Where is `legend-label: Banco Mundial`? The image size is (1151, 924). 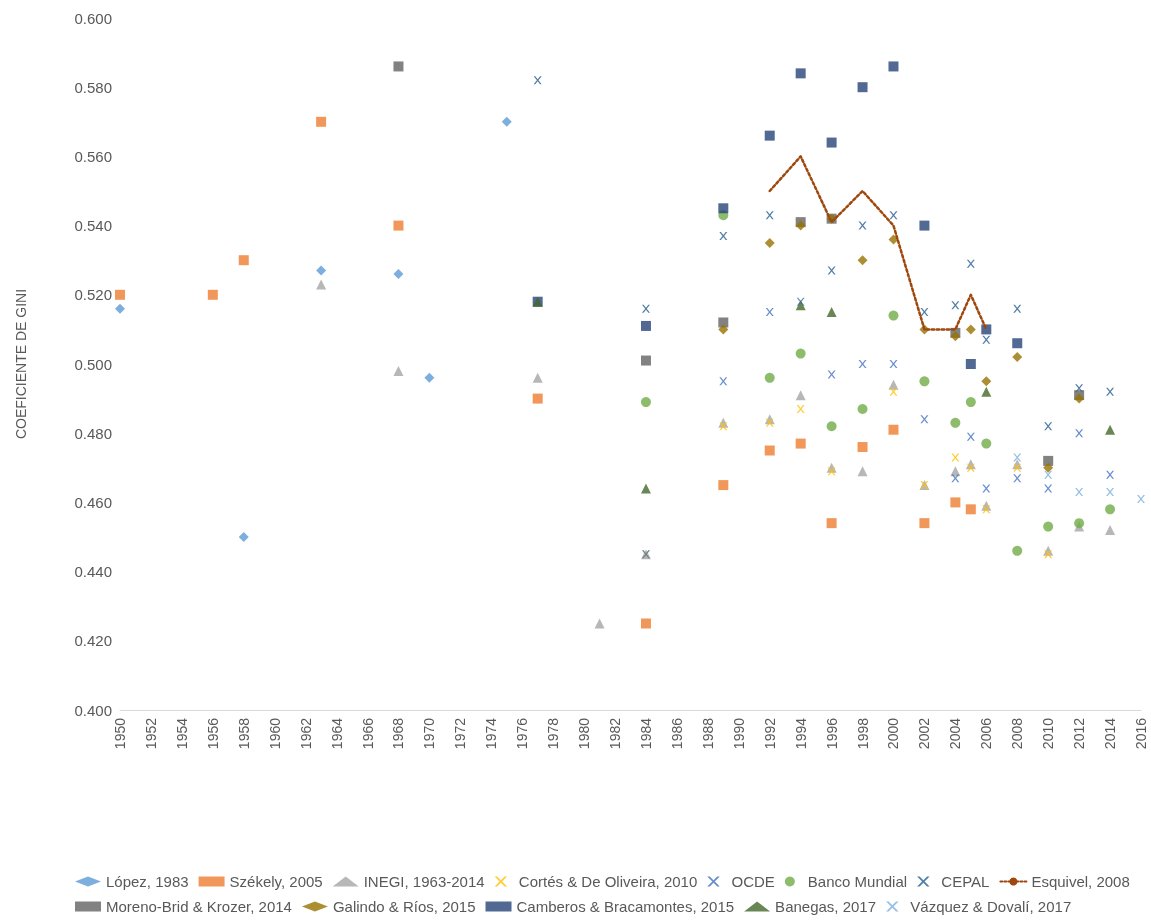 legend-label: Banco Mundial is located at coordinates (857, 881).